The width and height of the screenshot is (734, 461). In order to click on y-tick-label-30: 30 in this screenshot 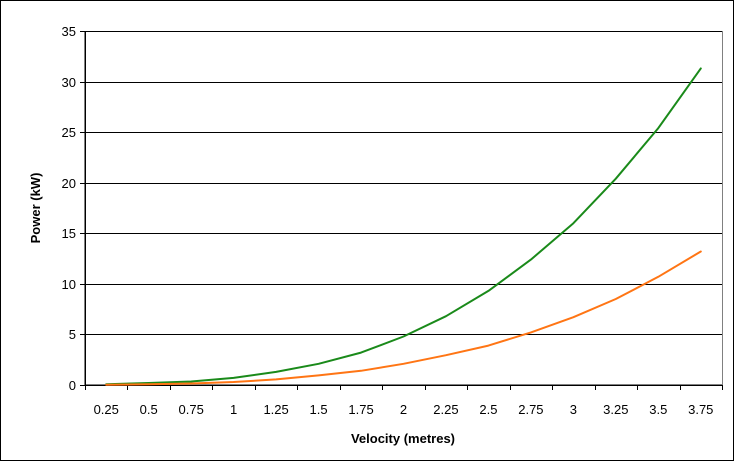, I will do `click(69, 82)`.